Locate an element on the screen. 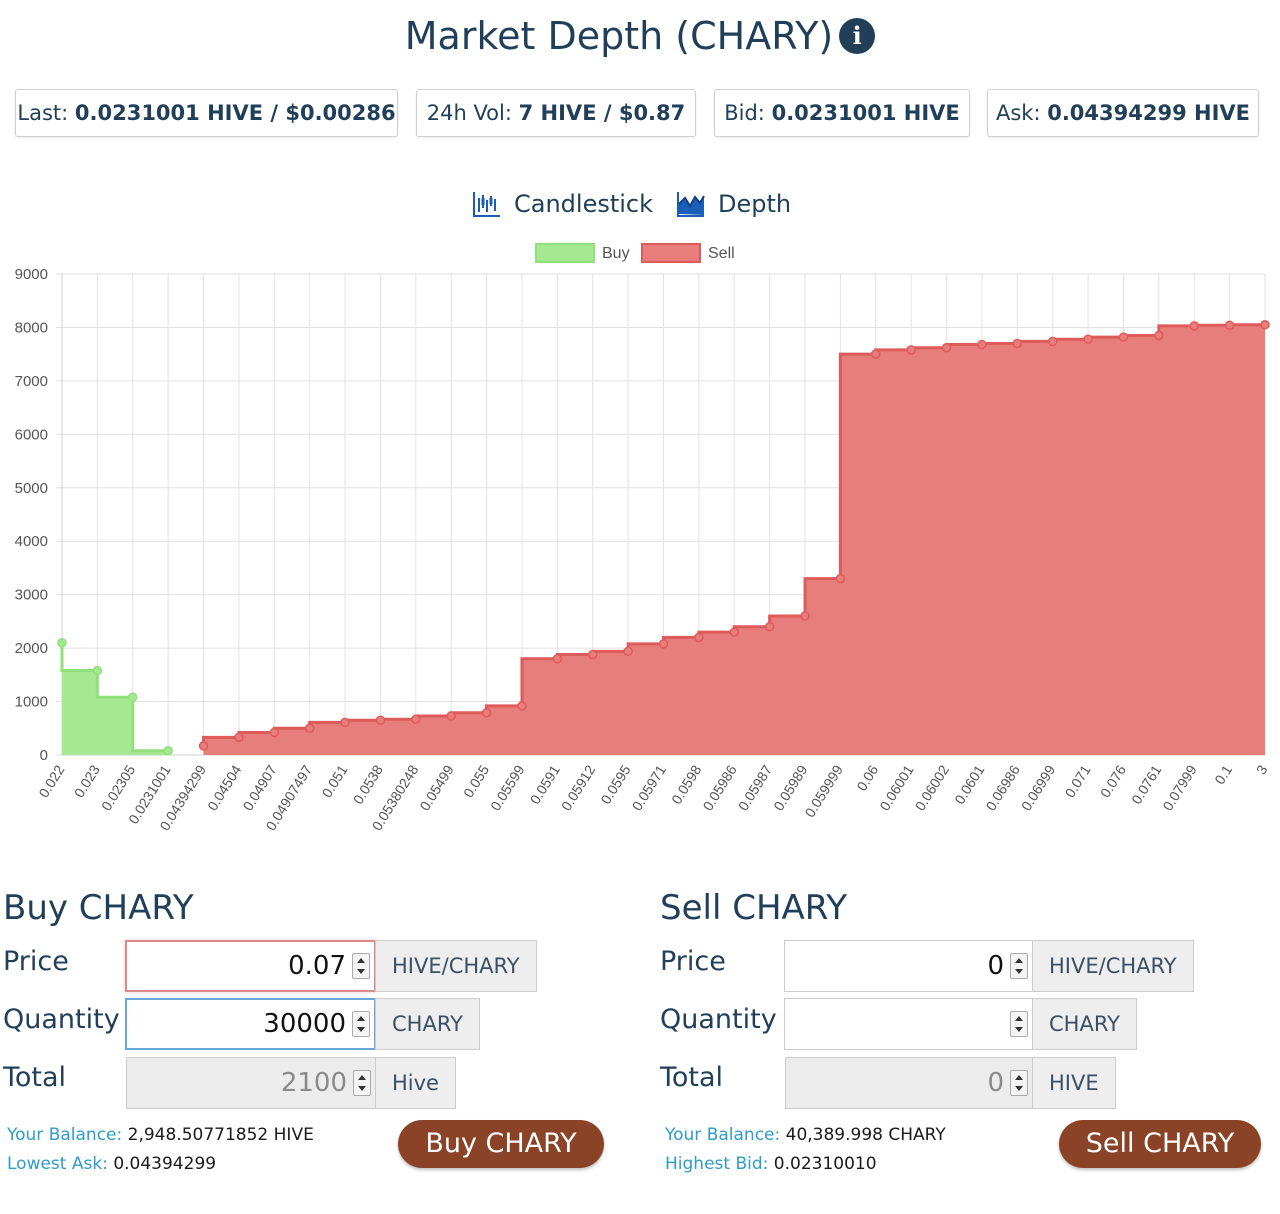 This screenshot has height=1214, width=1280. sell-quantity-spinner is located at coordinates (1019, 1024).